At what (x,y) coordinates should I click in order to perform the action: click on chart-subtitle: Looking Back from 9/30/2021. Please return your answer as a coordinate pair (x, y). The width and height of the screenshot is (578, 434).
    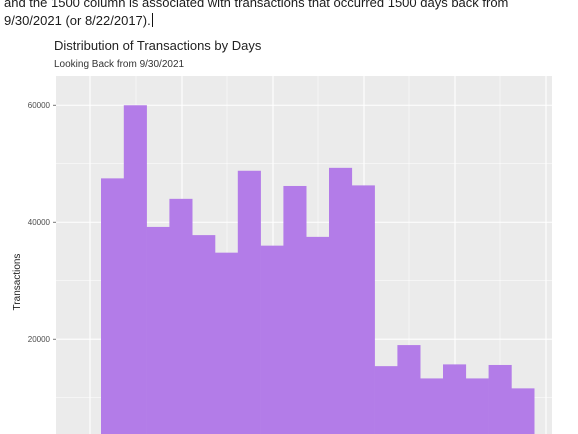
    Looking at the image, I should click on (119, 64).